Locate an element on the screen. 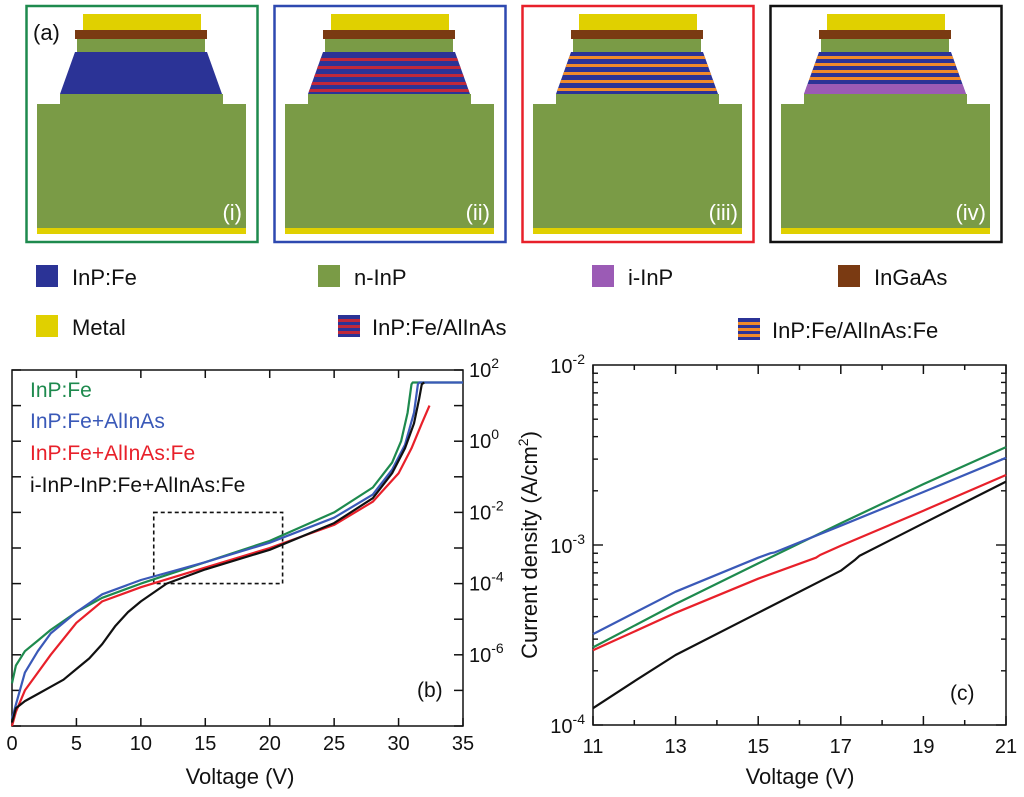 The width and height of the screenshot is (1024, 797). legend-label: InP:Fe/AlInAs:Fe is located at coordinates (855, 330).